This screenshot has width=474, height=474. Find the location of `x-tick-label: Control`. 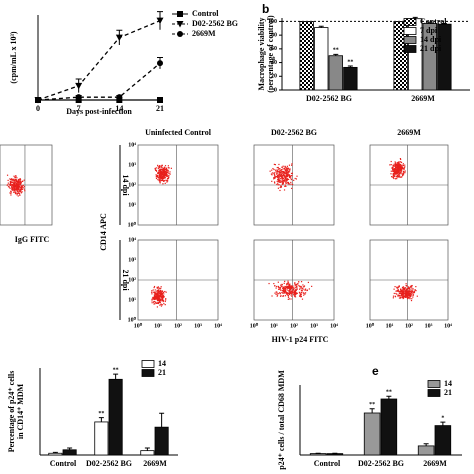

x-tick-label: Control is located at coordinates (63, 463).